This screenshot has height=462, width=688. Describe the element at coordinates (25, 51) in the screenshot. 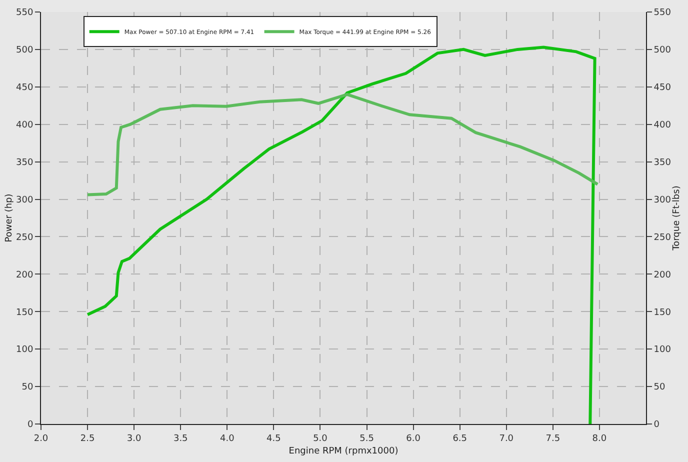

I see `y-tick-label: 500` at that location.